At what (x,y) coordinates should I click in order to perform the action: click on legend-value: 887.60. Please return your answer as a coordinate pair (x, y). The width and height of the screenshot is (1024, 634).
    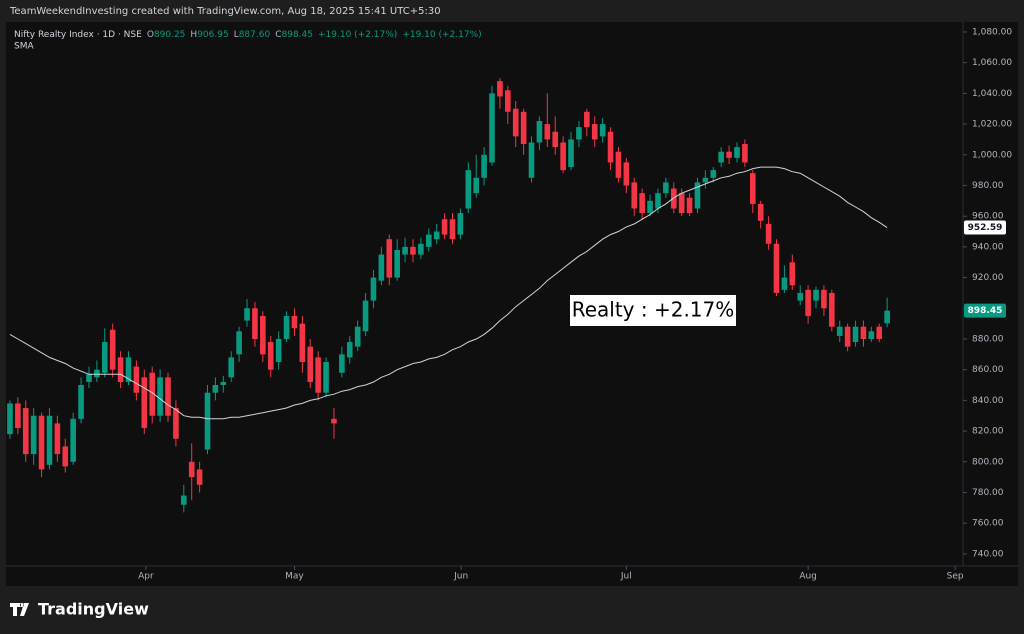
    Looking at the image, I should click on (255, 35).